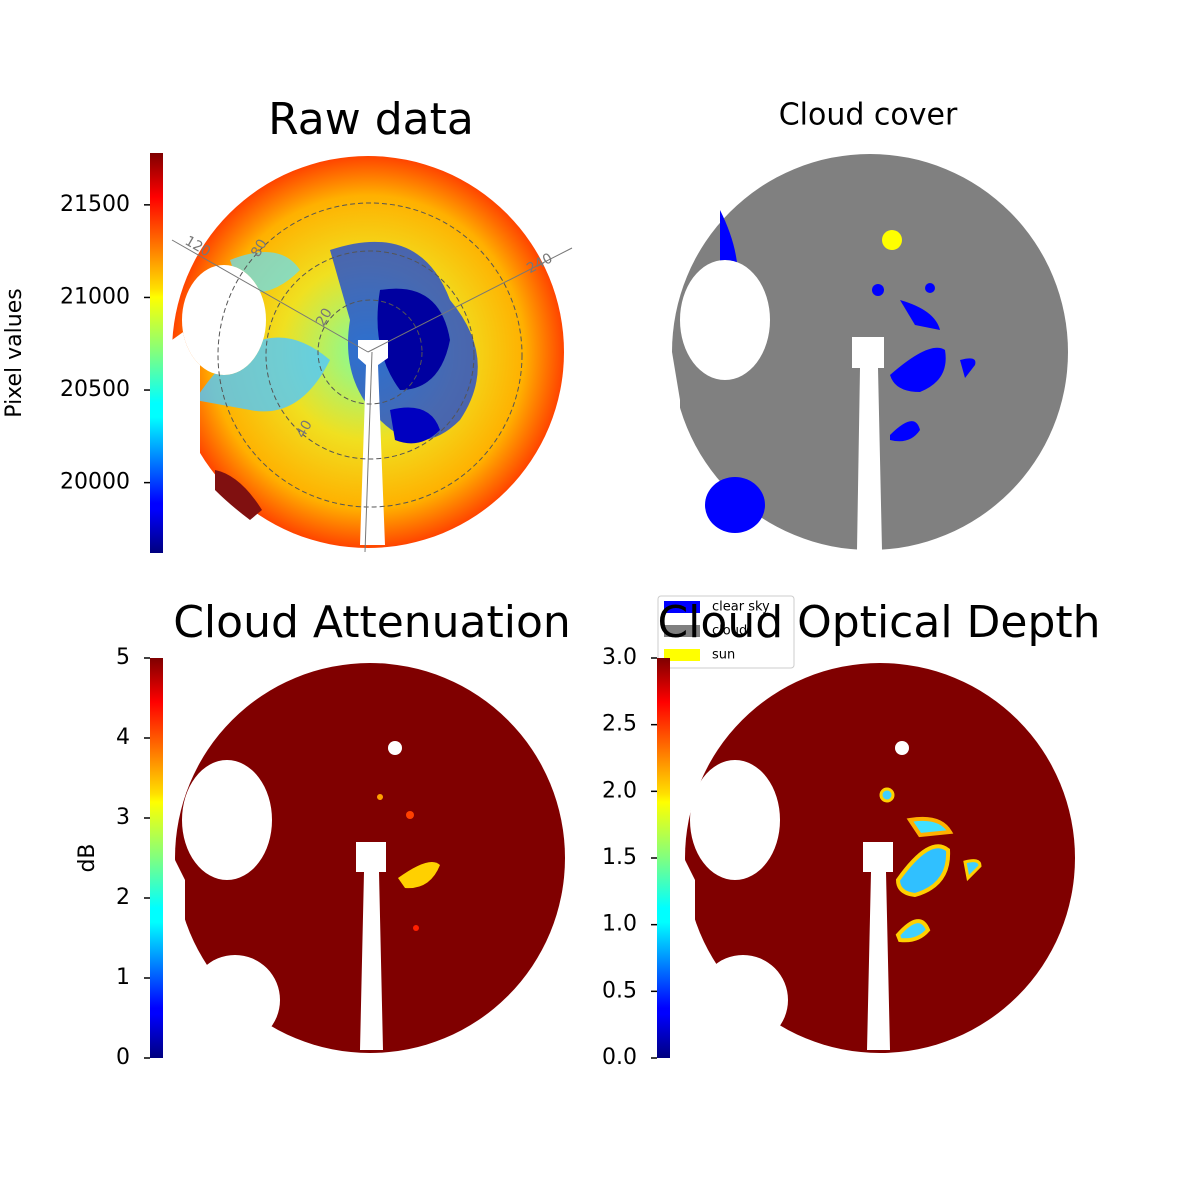 This screenshot has width=1200, height=1200. Describe the element at coordinates (123, 657) in the screenshot. I see `tick-label: 5` at that location.